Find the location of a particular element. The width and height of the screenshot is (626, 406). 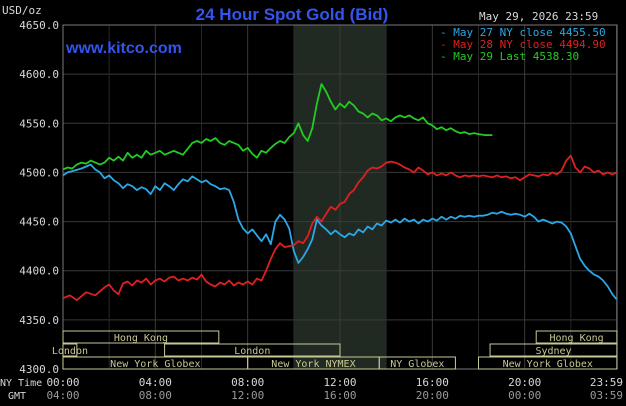

x-tick-label-ny: 12:00 is located at coordinates (339, 382).